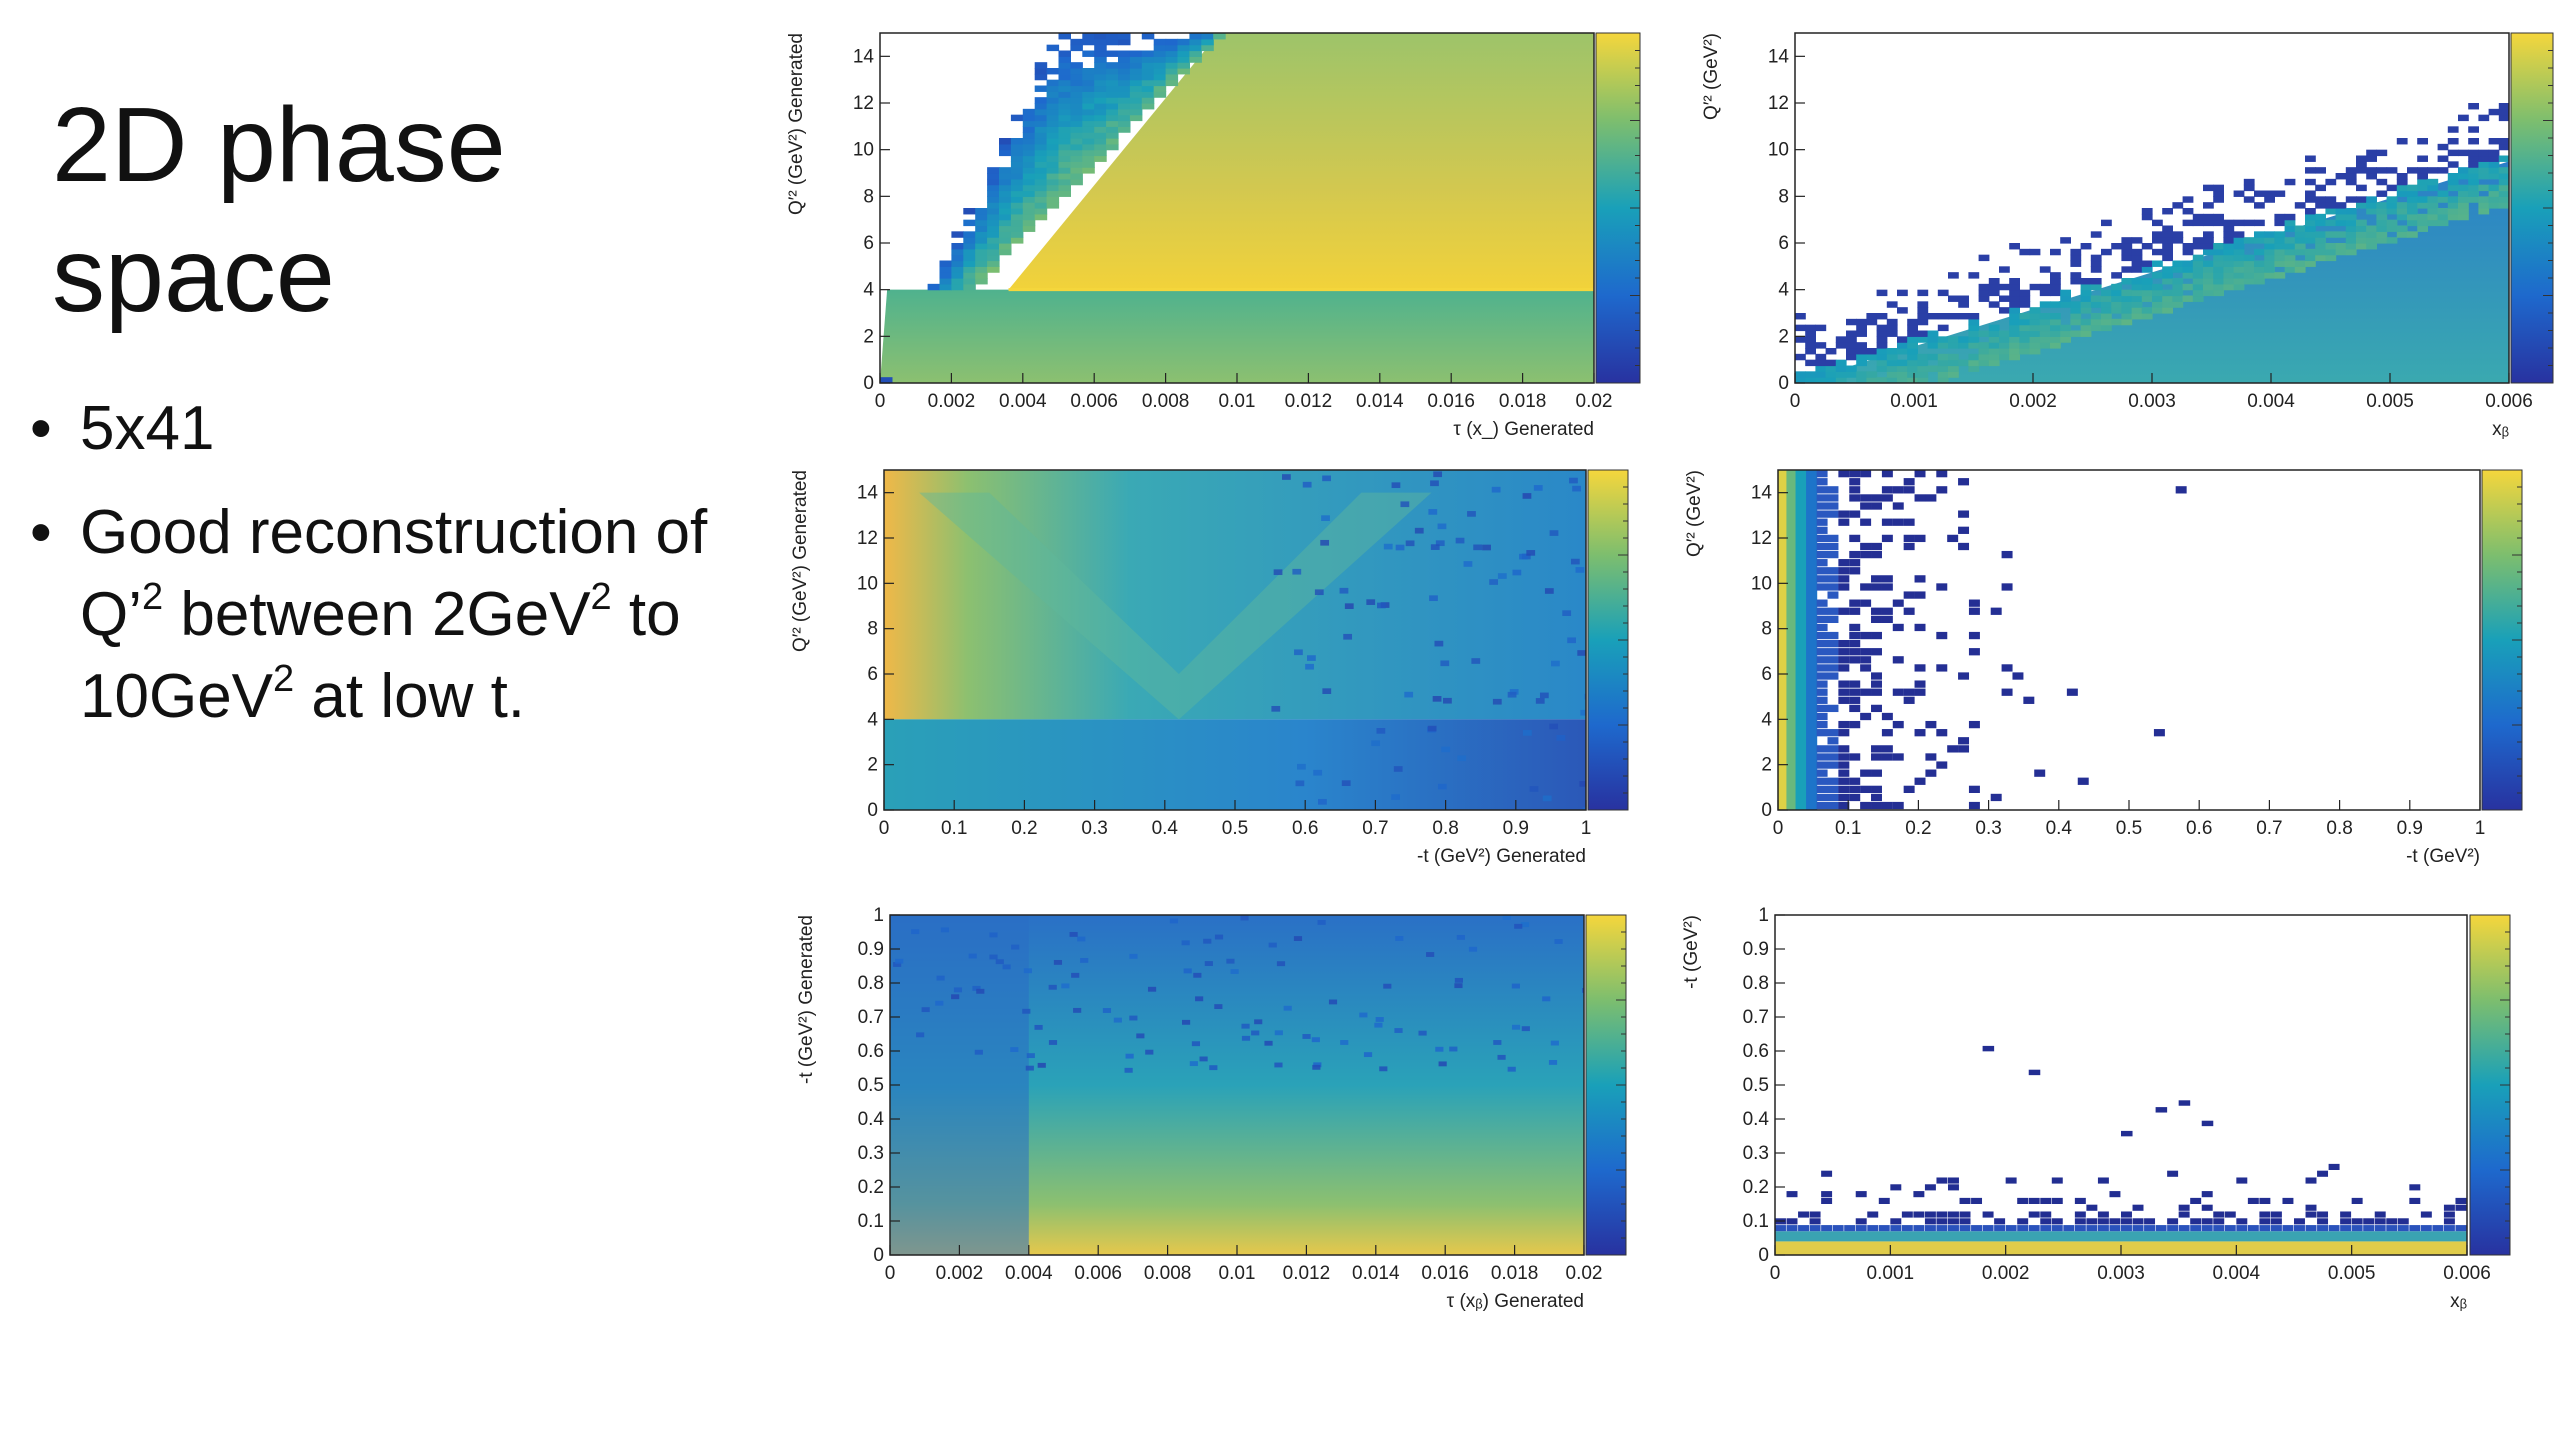 The image size is (2560, 1440). I want to click on x-tick-label: 0.006, so click(2509, 401).